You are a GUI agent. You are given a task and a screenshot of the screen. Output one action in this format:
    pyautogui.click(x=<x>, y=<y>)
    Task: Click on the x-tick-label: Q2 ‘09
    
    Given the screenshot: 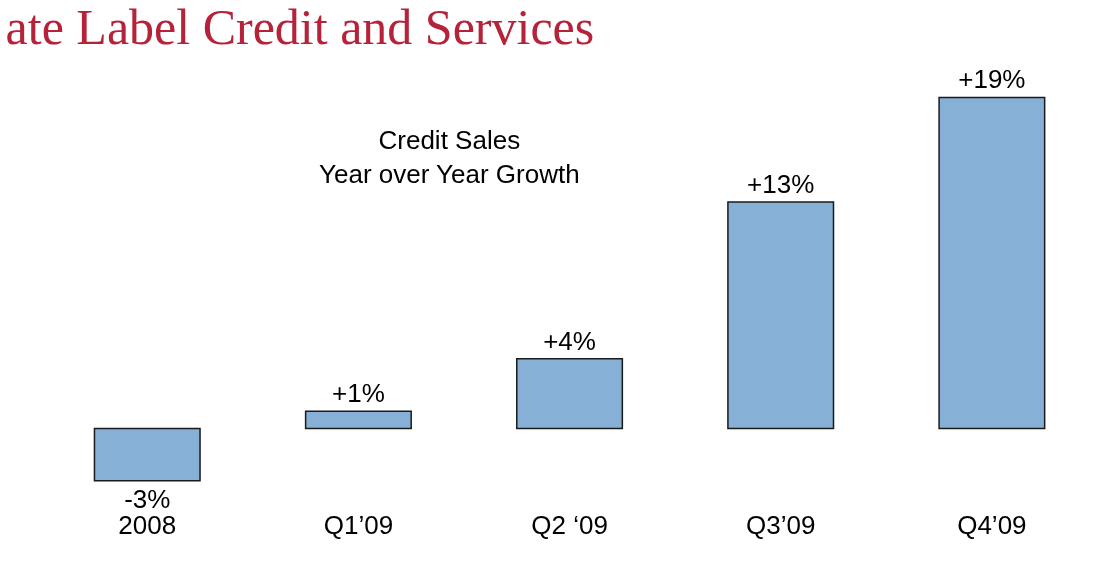 What is the action you would take?
    pyautogui.click(x=569, y=525)
    